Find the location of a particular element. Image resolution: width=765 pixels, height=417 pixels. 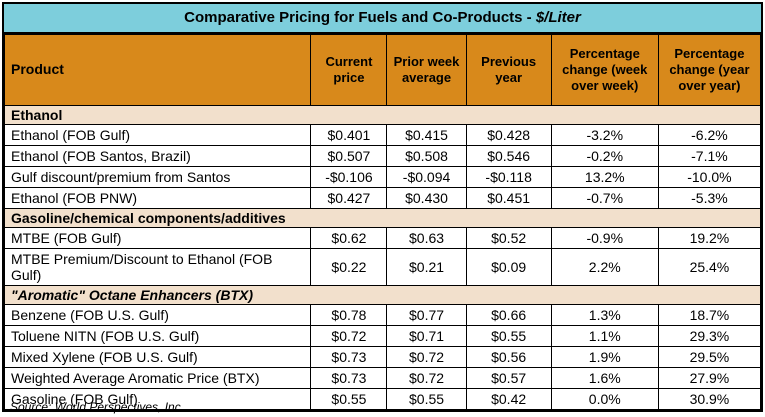

prior-week-cell: $0.430 is located at coordinates (426, 198).